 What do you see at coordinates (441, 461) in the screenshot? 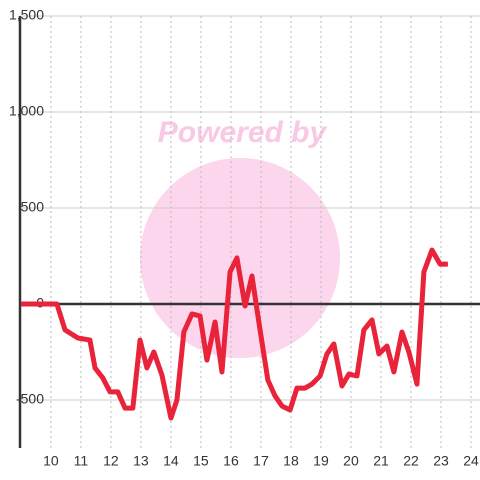
I see `x-tick-label: 23` at bounding box center [441, 461].